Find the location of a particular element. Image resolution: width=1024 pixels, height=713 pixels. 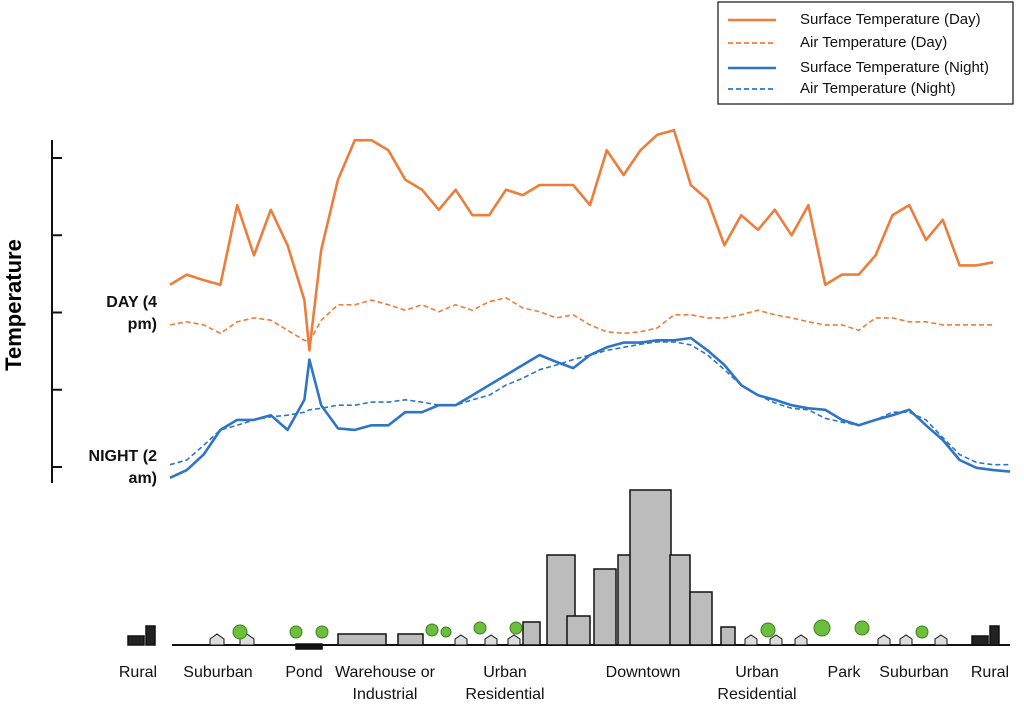

legend-label: Surface Temperature (Day) is located at coordinates (890, 19).